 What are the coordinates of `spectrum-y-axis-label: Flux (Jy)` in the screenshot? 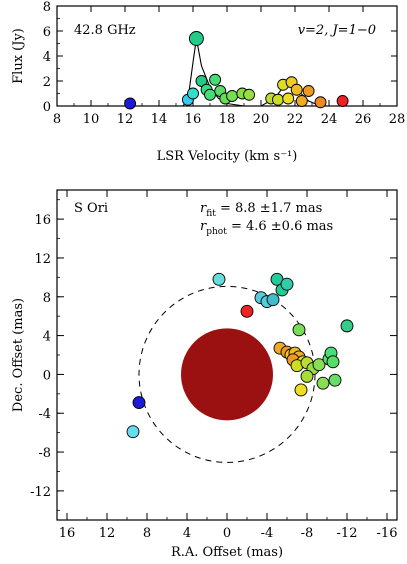 It's located at (18, 56).